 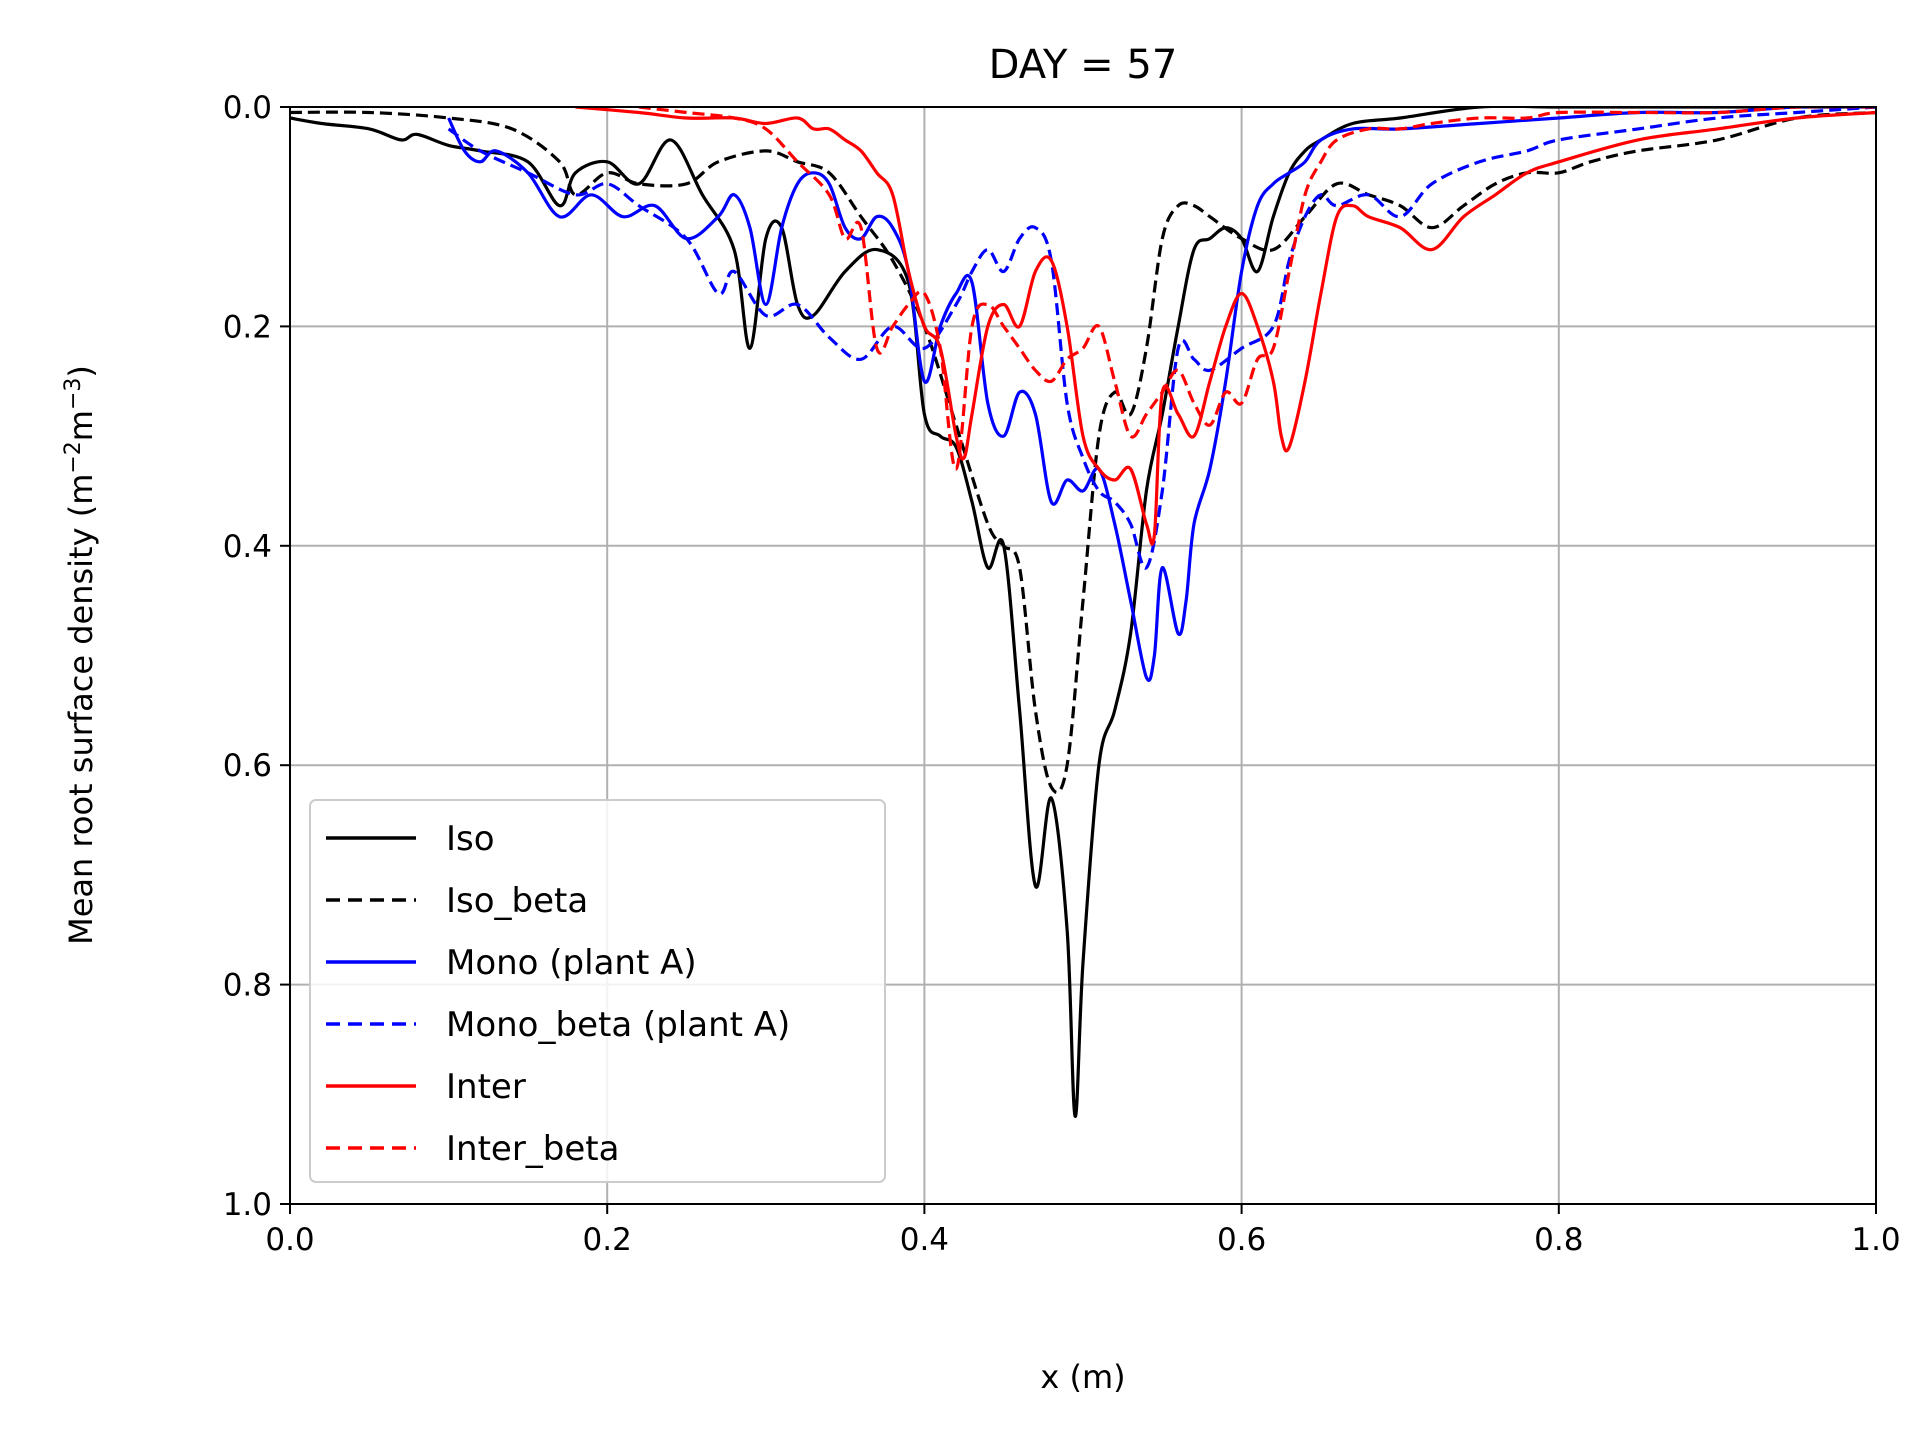 I want to click on y-axis-title-main: Mean root surface density (m, so click(x=81, y=709).